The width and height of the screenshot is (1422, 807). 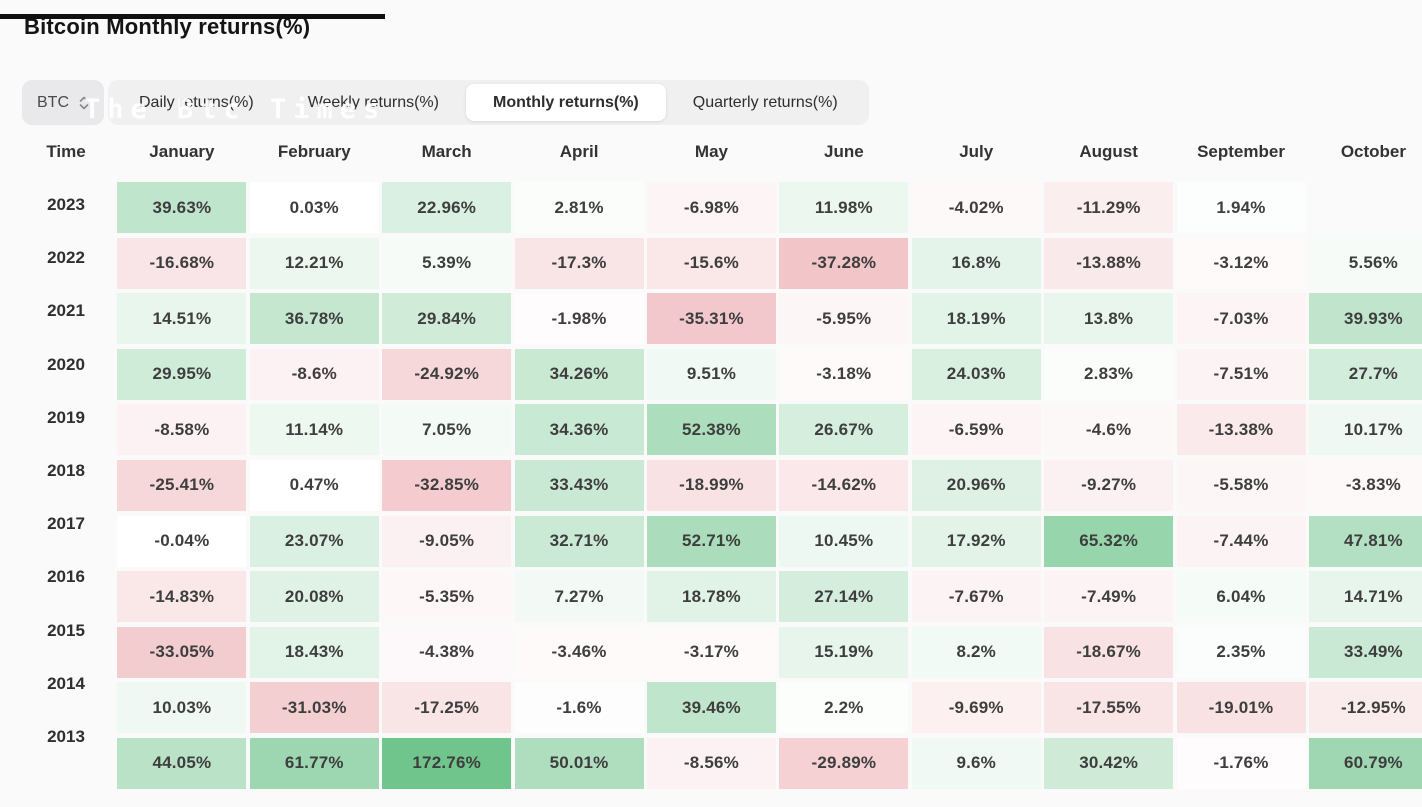 I want to click on return-cell: 2.35%, so click(x=1241, y=652).